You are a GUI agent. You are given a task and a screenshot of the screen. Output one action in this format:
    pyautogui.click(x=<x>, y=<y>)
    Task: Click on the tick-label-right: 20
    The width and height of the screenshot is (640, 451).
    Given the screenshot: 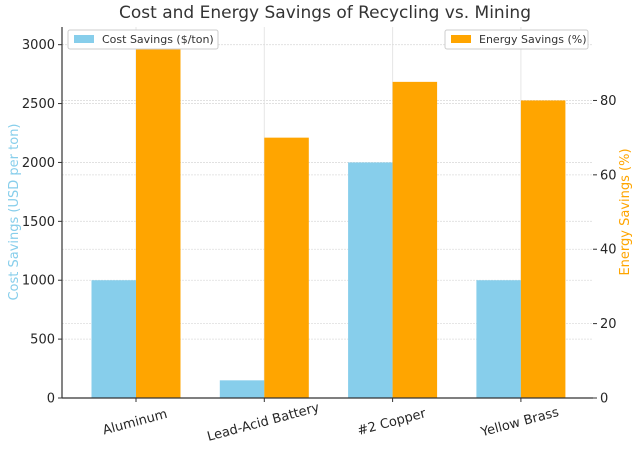 What is the action you would take?
    pyautogui.click(x=608, y=324)
    